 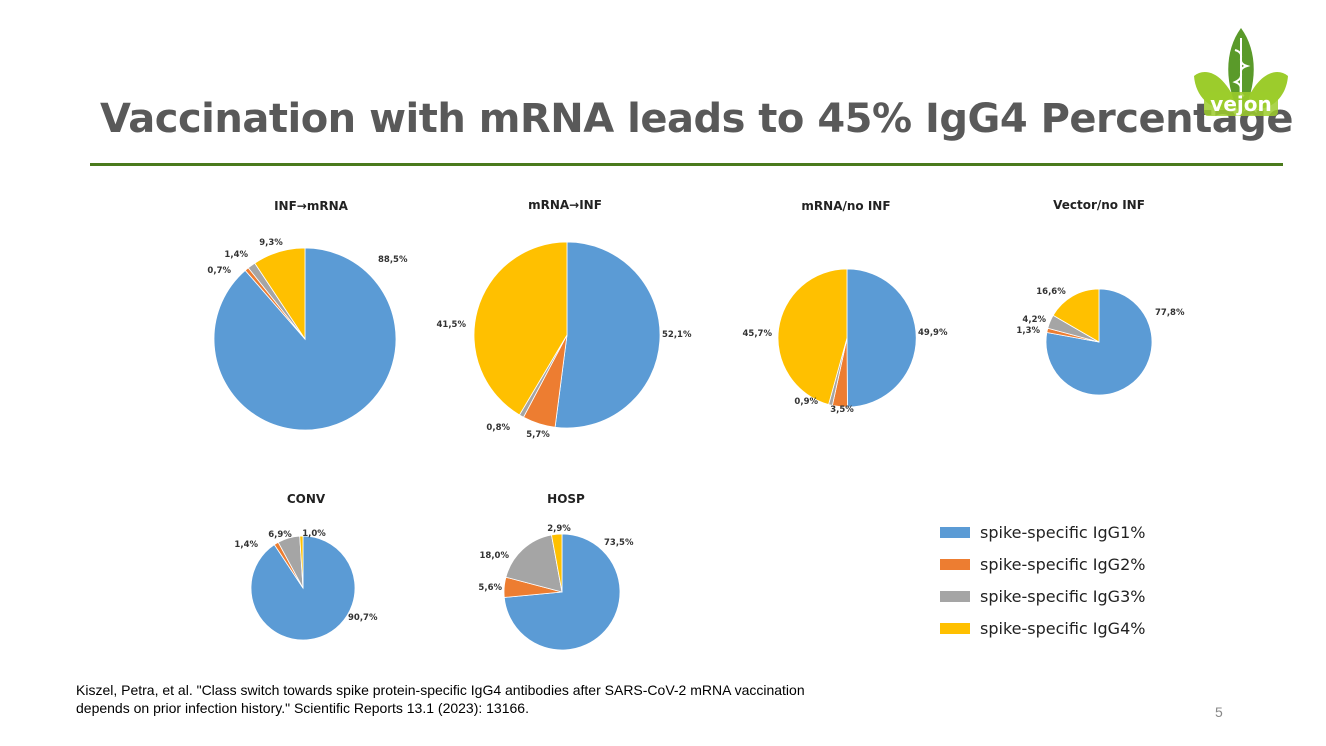 What do you see at coordinates (1219, 712) in the screenshot?
I see `page-number: 5` at bounding box center [1219, 712].